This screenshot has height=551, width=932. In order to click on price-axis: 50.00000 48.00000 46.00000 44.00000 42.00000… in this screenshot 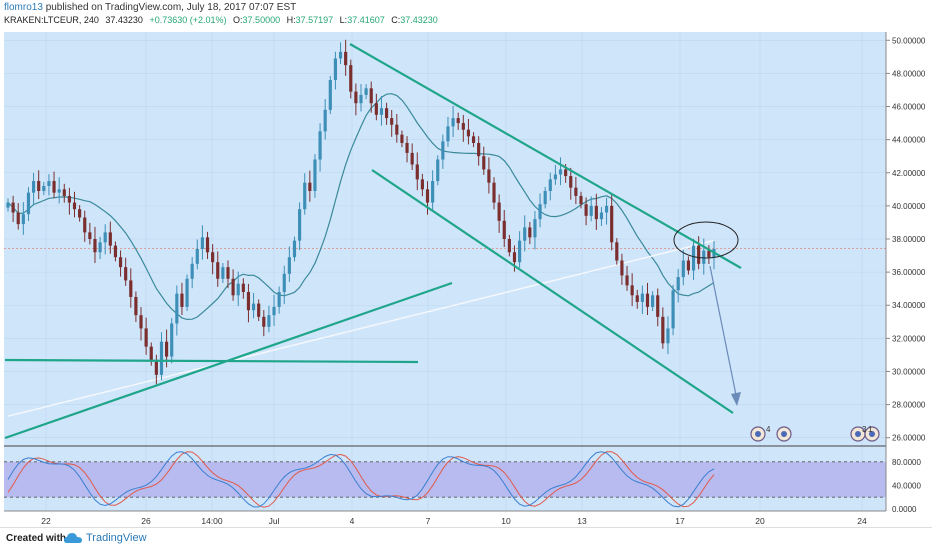, I will do `click(906, 239)`.